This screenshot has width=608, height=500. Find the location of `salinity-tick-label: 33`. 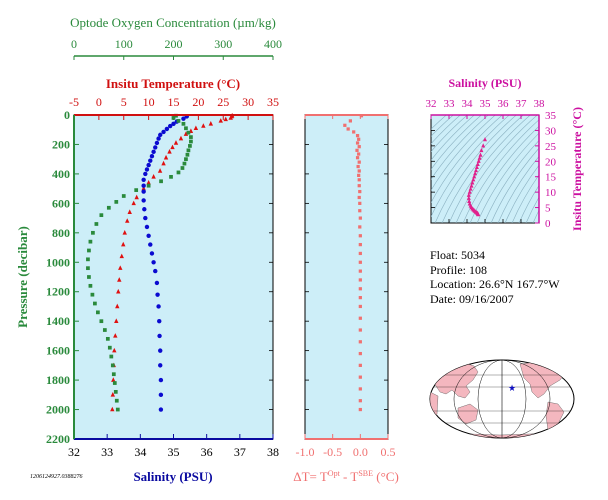

salinity-tick-label: 33 is located at coordinates (107, 452).